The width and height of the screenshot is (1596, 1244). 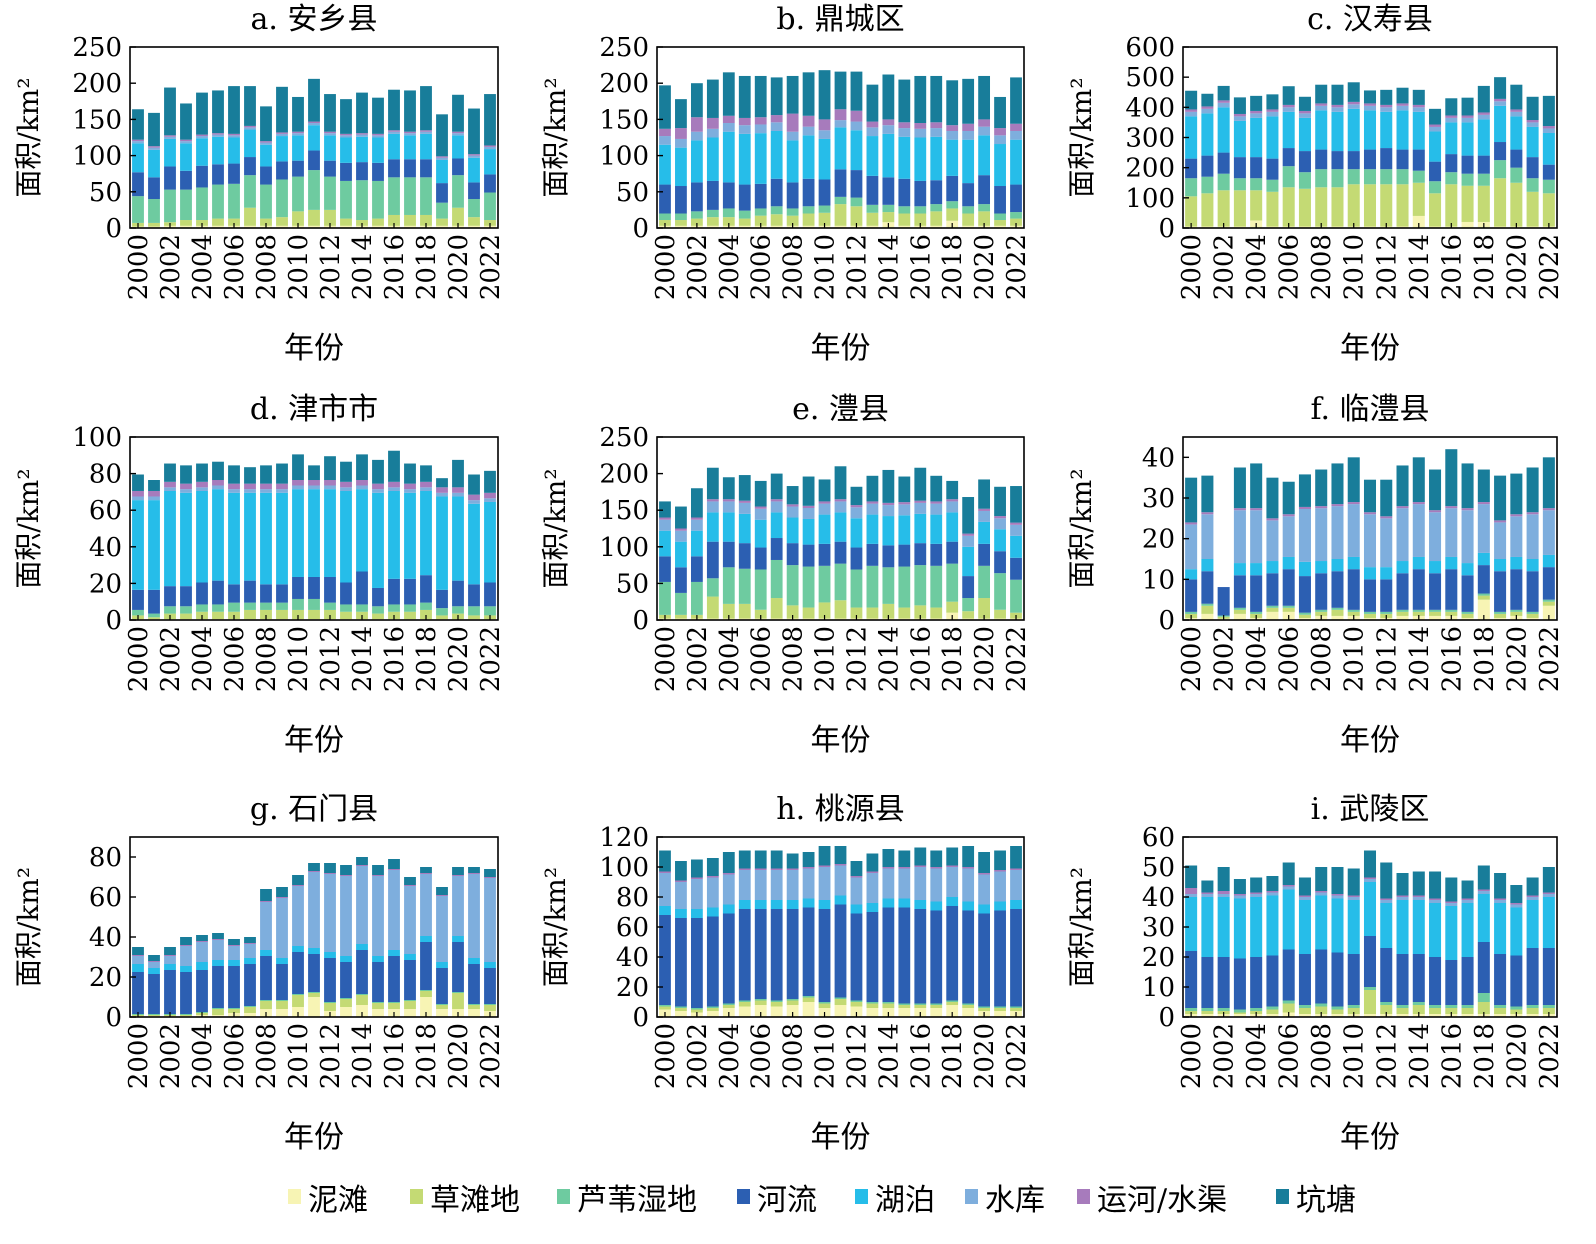 What do you see at coordinates (1081, 137) in the screenshot?
I see `y-axis-label: 面积/km²` at bounding box center [1081, 137].